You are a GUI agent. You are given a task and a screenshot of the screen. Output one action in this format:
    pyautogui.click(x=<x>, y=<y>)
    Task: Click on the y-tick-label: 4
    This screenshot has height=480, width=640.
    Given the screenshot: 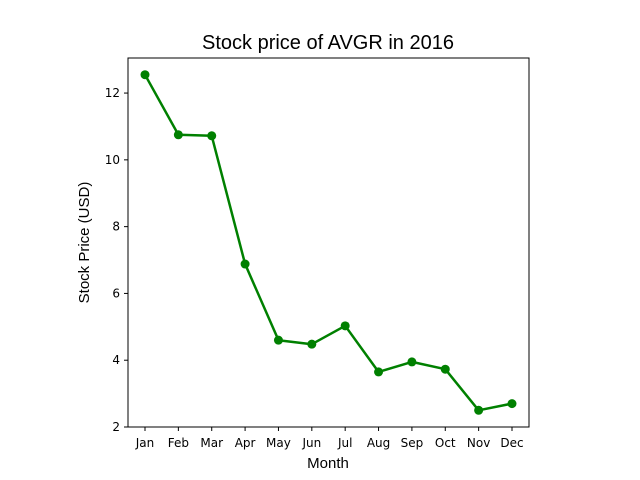 What is the action you would take?
    pyautogui.click(x=116, y=360)
    